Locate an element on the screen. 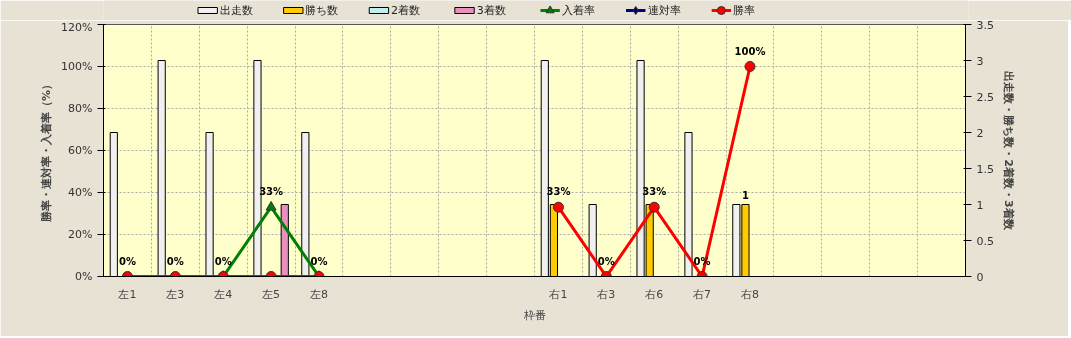  y2-tick-label: 0.5 is located at coordinates (985, 241).